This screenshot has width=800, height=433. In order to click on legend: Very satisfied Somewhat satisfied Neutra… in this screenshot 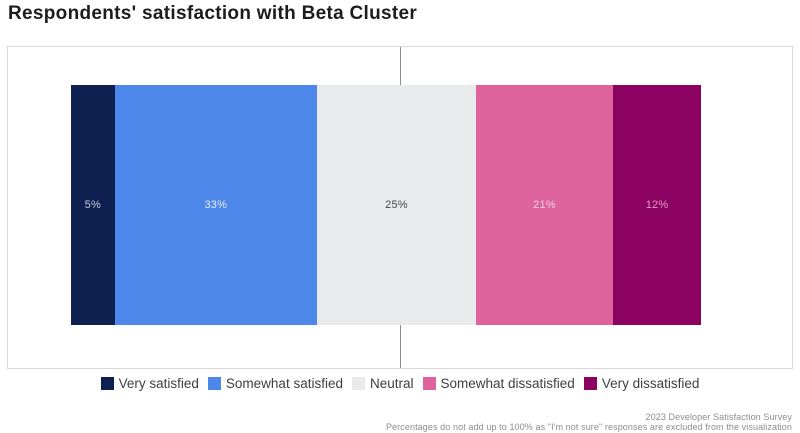, I will do `click(400, 383)`.